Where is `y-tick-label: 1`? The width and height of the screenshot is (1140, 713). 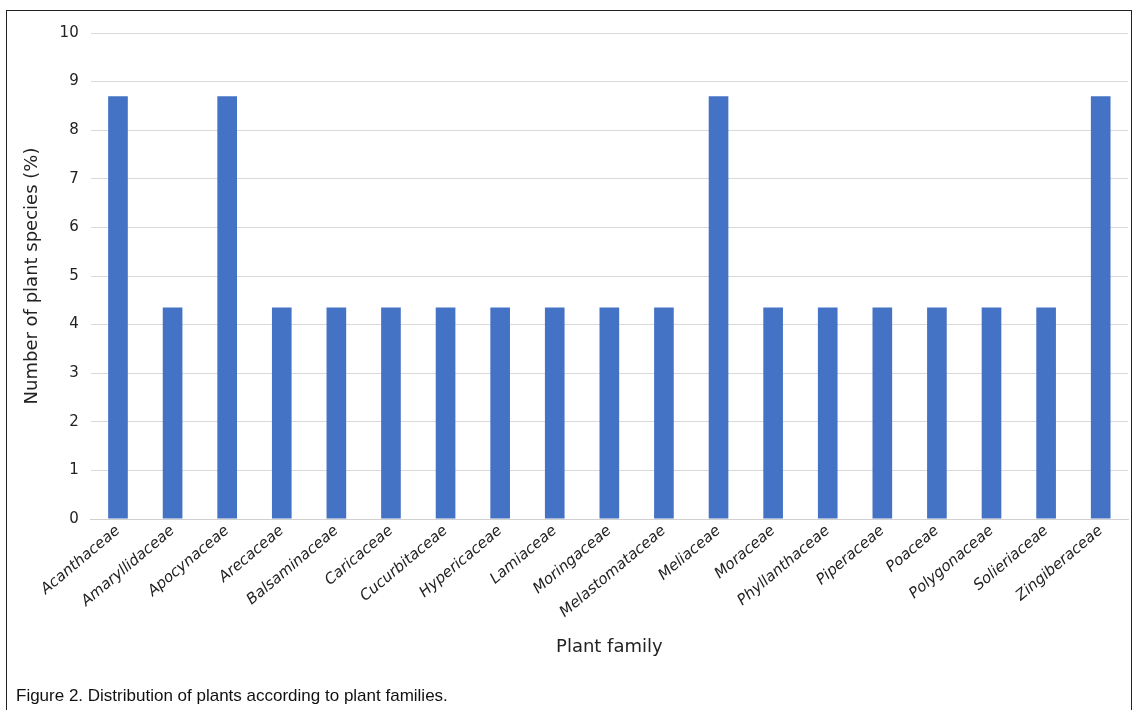 y-tick-label: 1 is located at coordinates (74, 469).